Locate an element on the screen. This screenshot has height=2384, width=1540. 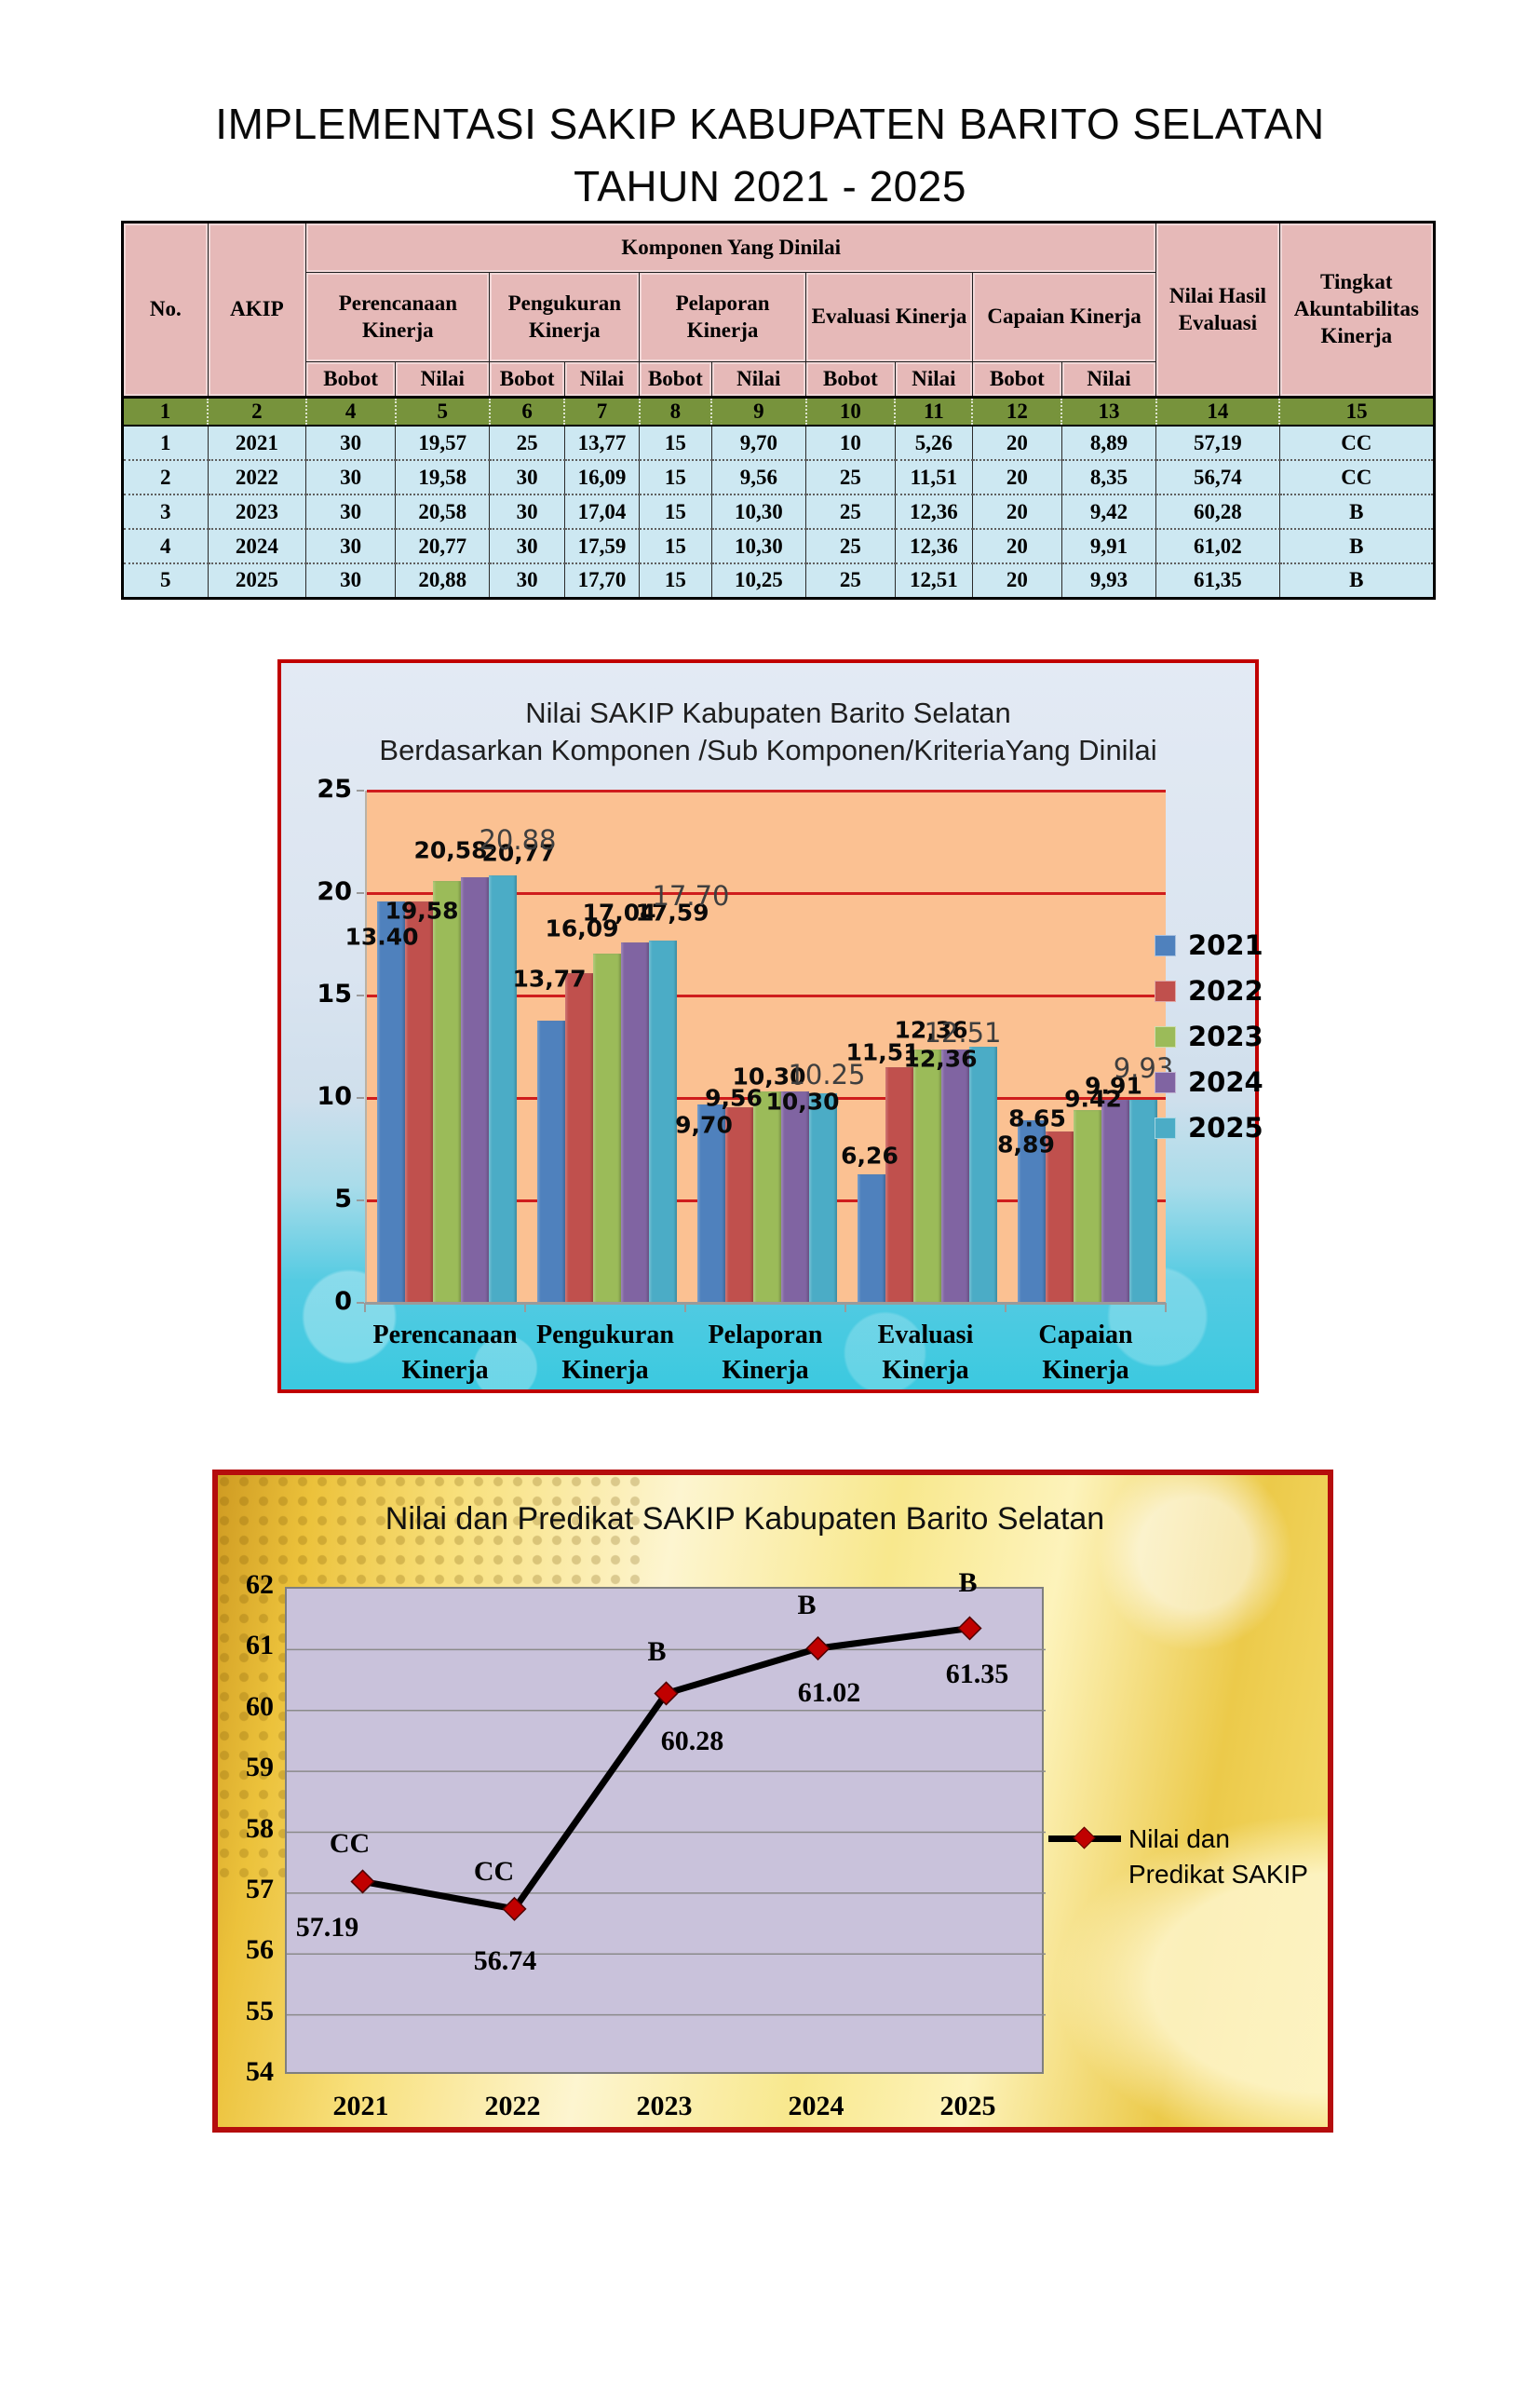
table-column-number-cell: 11 is located at coordinates (934, 411).